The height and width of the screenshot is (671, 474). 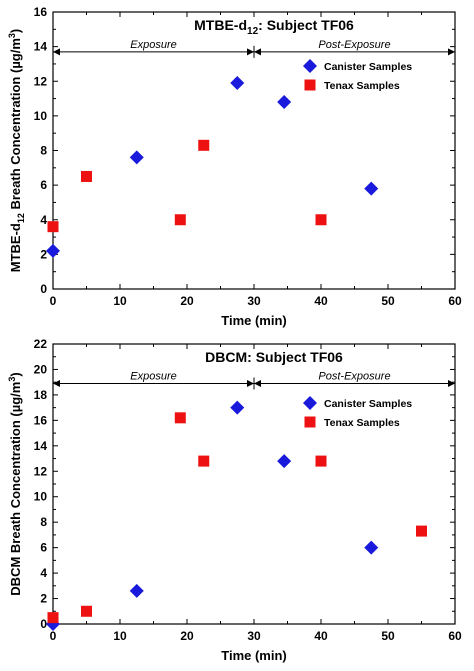 I want to click on chart-title: MTBE-d12: Subject TF06, so click(x=274, y=27).